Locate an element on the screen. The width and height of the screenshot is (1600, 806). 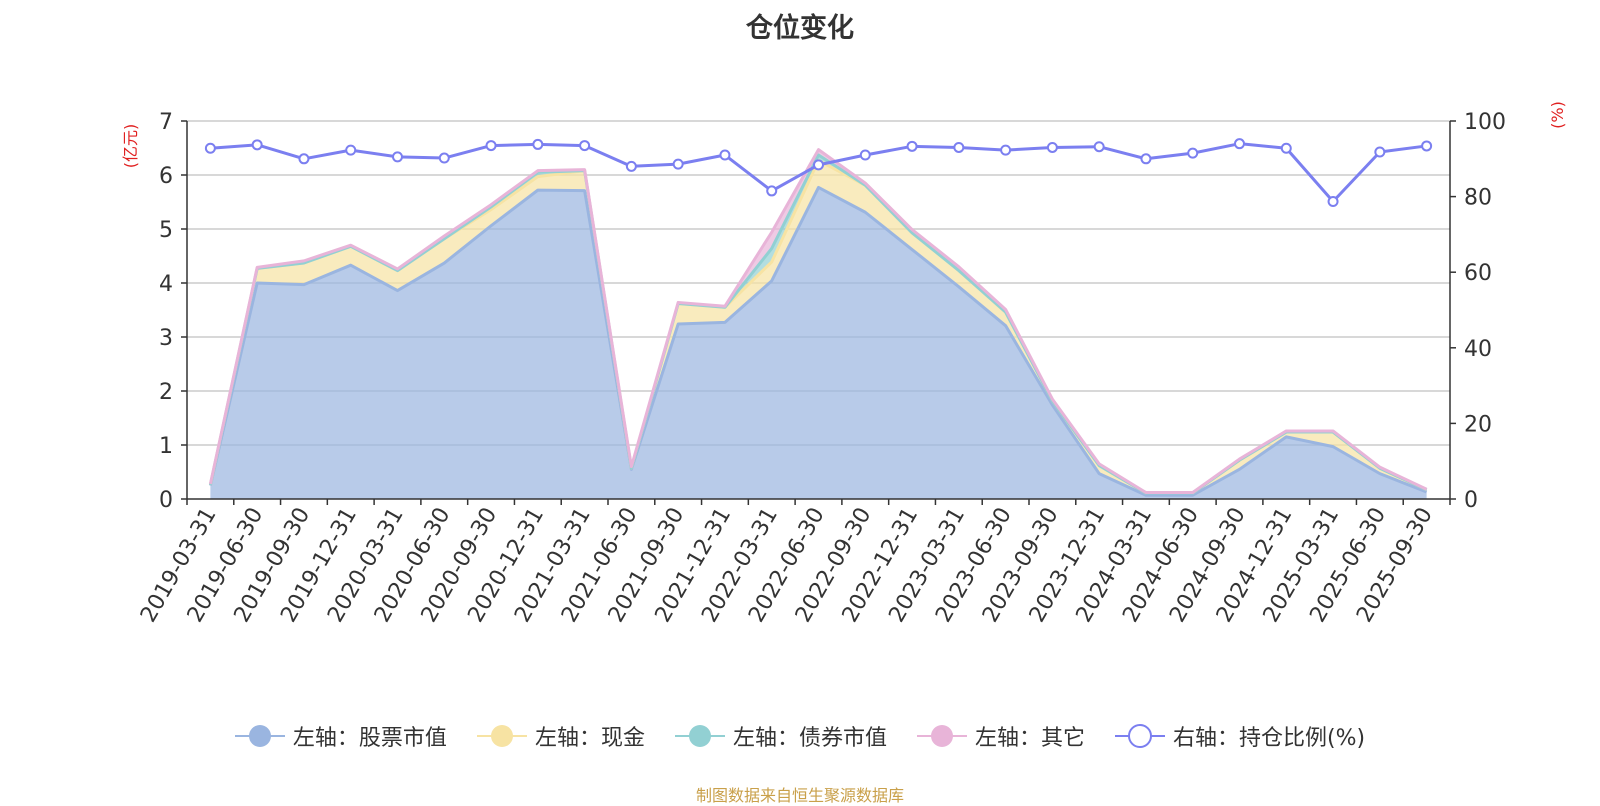
legend-item: 左轴：债券市值 is located at coordinates (780, 736).